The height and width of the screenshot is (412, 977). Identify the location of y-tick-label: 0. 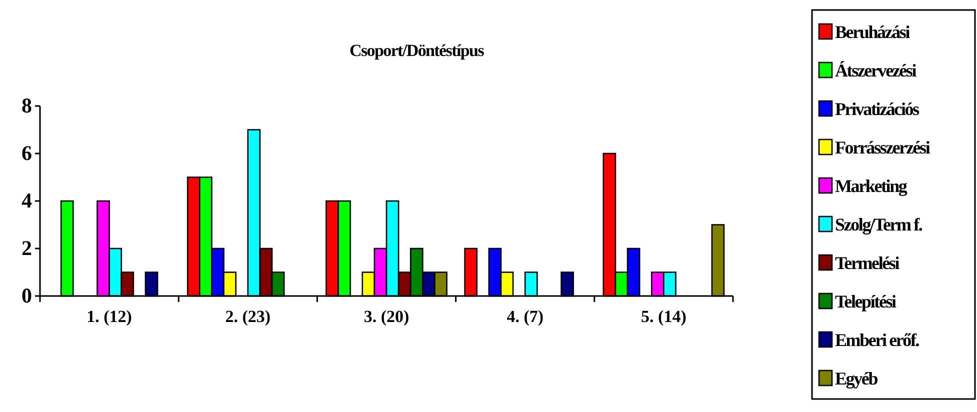
(27, 296).